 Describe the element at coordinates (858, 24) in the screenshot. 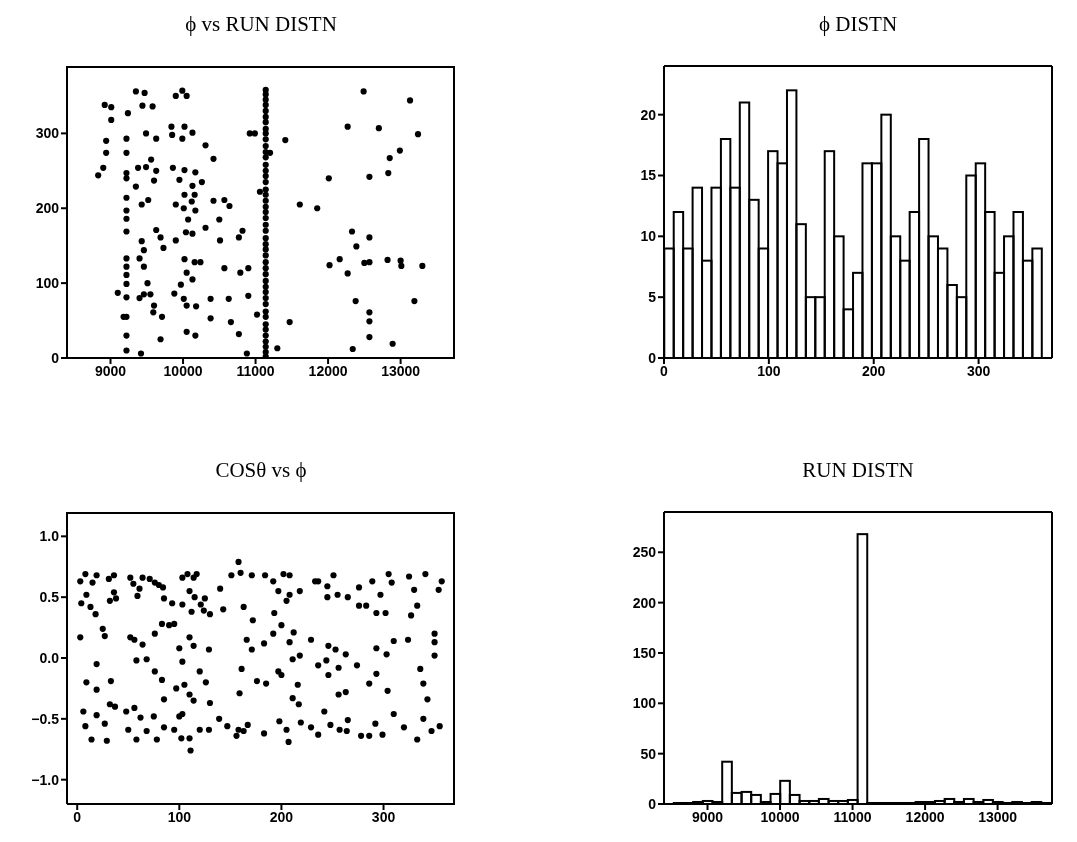

I see `chart-title: ϕ DISTN` at that location.